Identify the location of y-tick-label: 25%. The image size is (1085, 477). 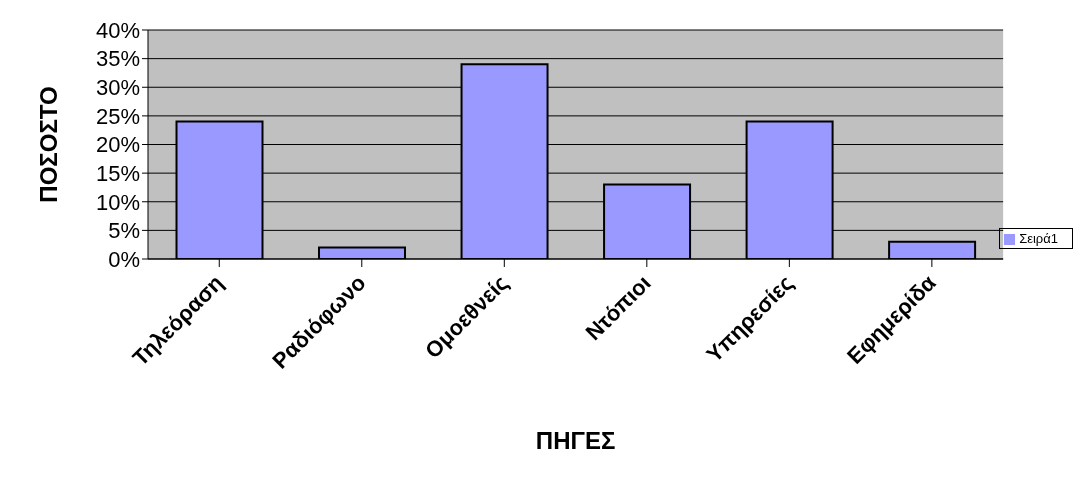
(117, 116).